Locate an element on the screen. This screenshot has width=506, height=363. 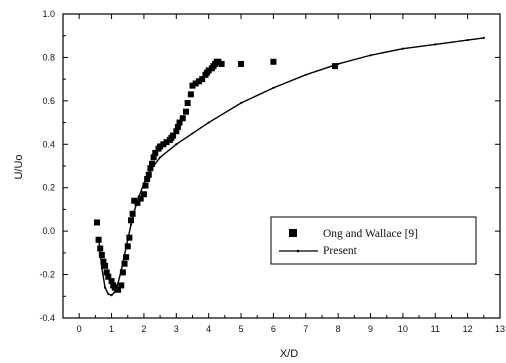
x-tick-label: 0 is located at coordinates (79, 329).